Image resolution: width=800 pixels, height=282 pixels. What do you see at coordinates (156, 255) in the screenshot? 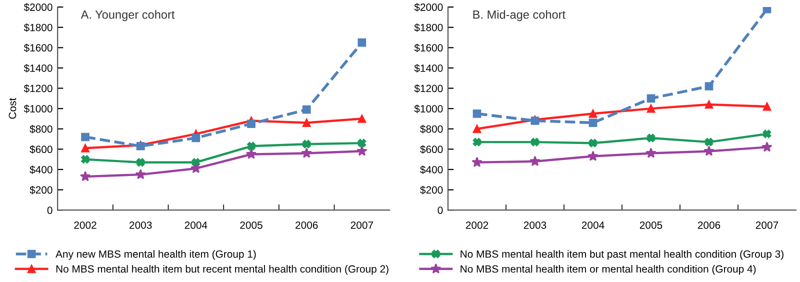
I see `legend-label: Any new MBS mental health item (Group 1)` at bounding box center [156, 255].